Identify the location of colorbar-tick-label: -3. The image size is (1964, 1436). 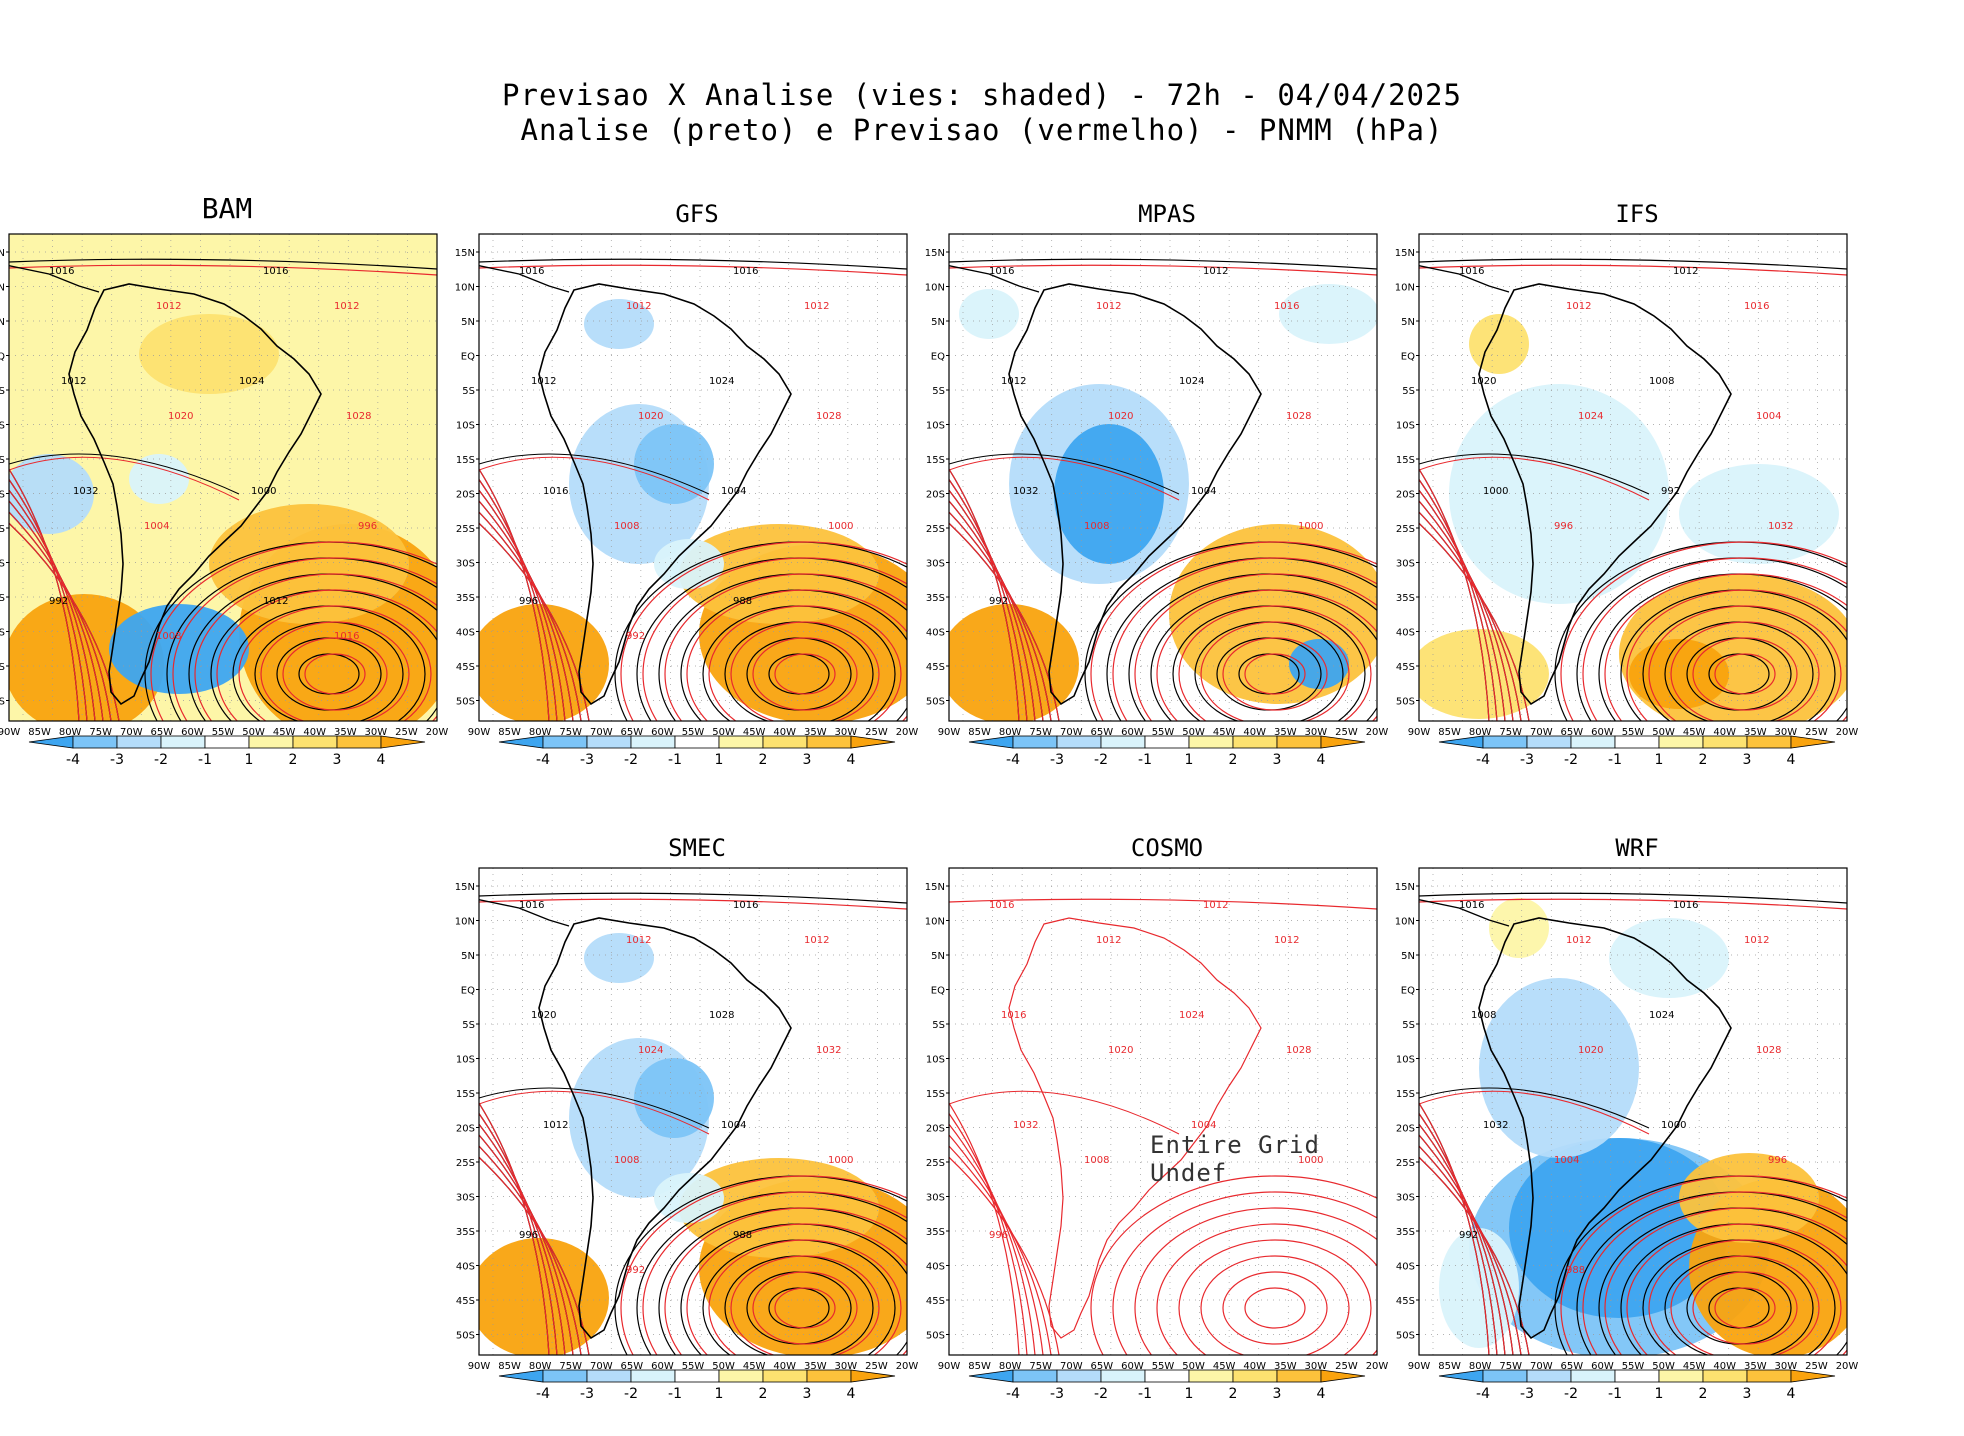
(1057, 1394).